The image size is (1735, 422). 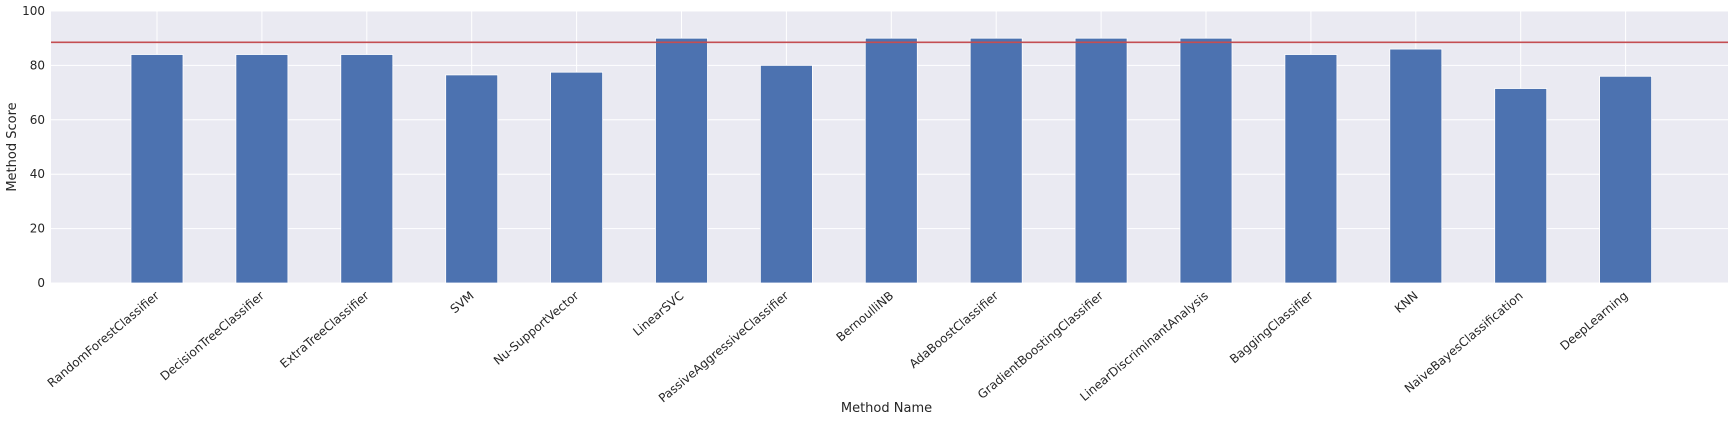 What do you see at coordinates (324, 330) in the screenshot?
I see `x-tick-label: ExtraTreeClassifier` at bounding box center [324, 330].